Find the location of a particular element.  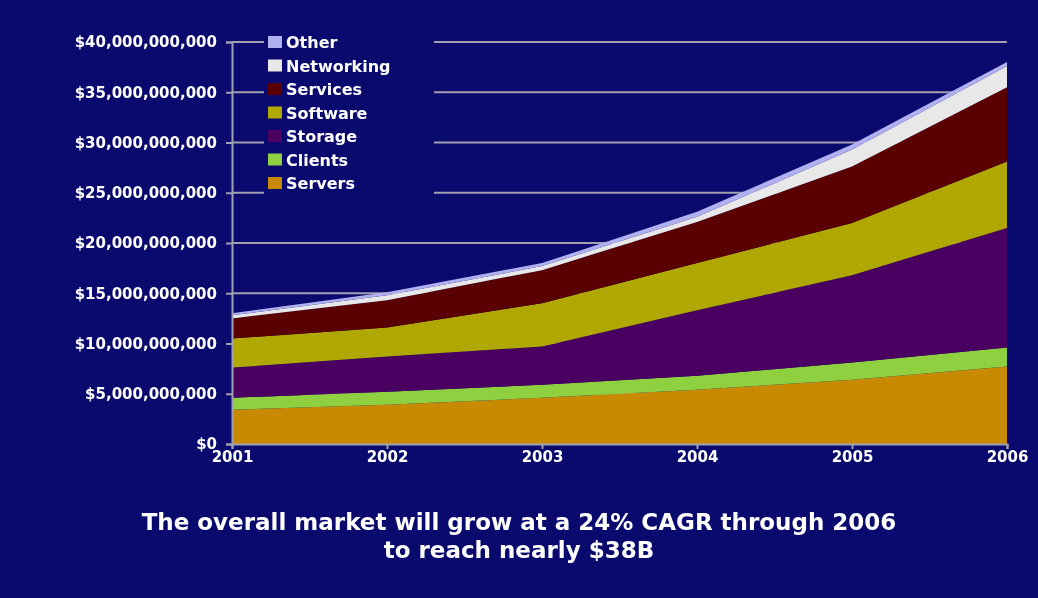

x-tick-label: 2005 is located at coordinates (852, 457).